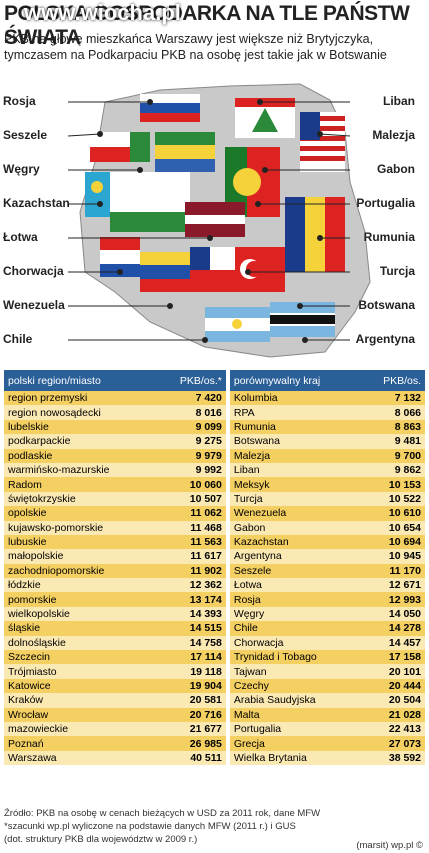  I want to click on name-cell: Radom, so click(80, 484).